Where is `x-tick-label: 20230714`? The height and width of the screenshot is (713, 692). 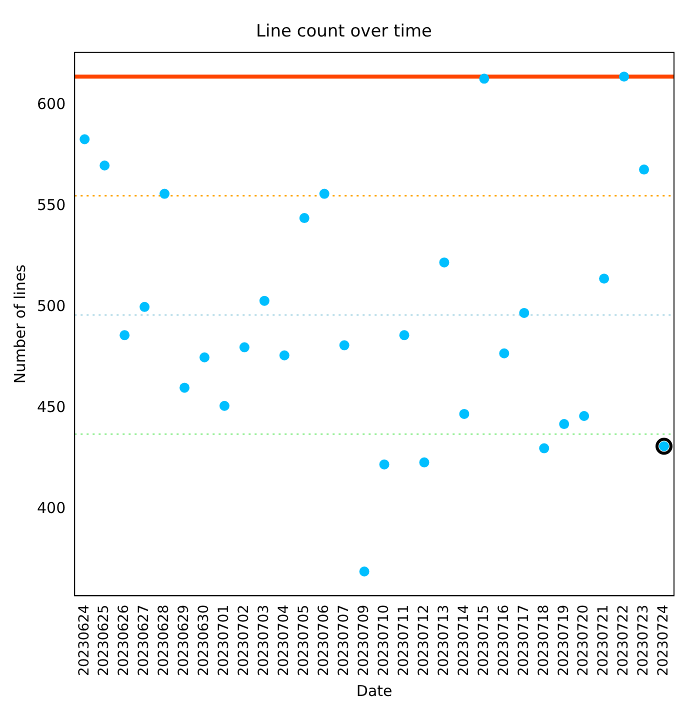 x-tick-label: 20230714 is located at coordinates (464, 640).